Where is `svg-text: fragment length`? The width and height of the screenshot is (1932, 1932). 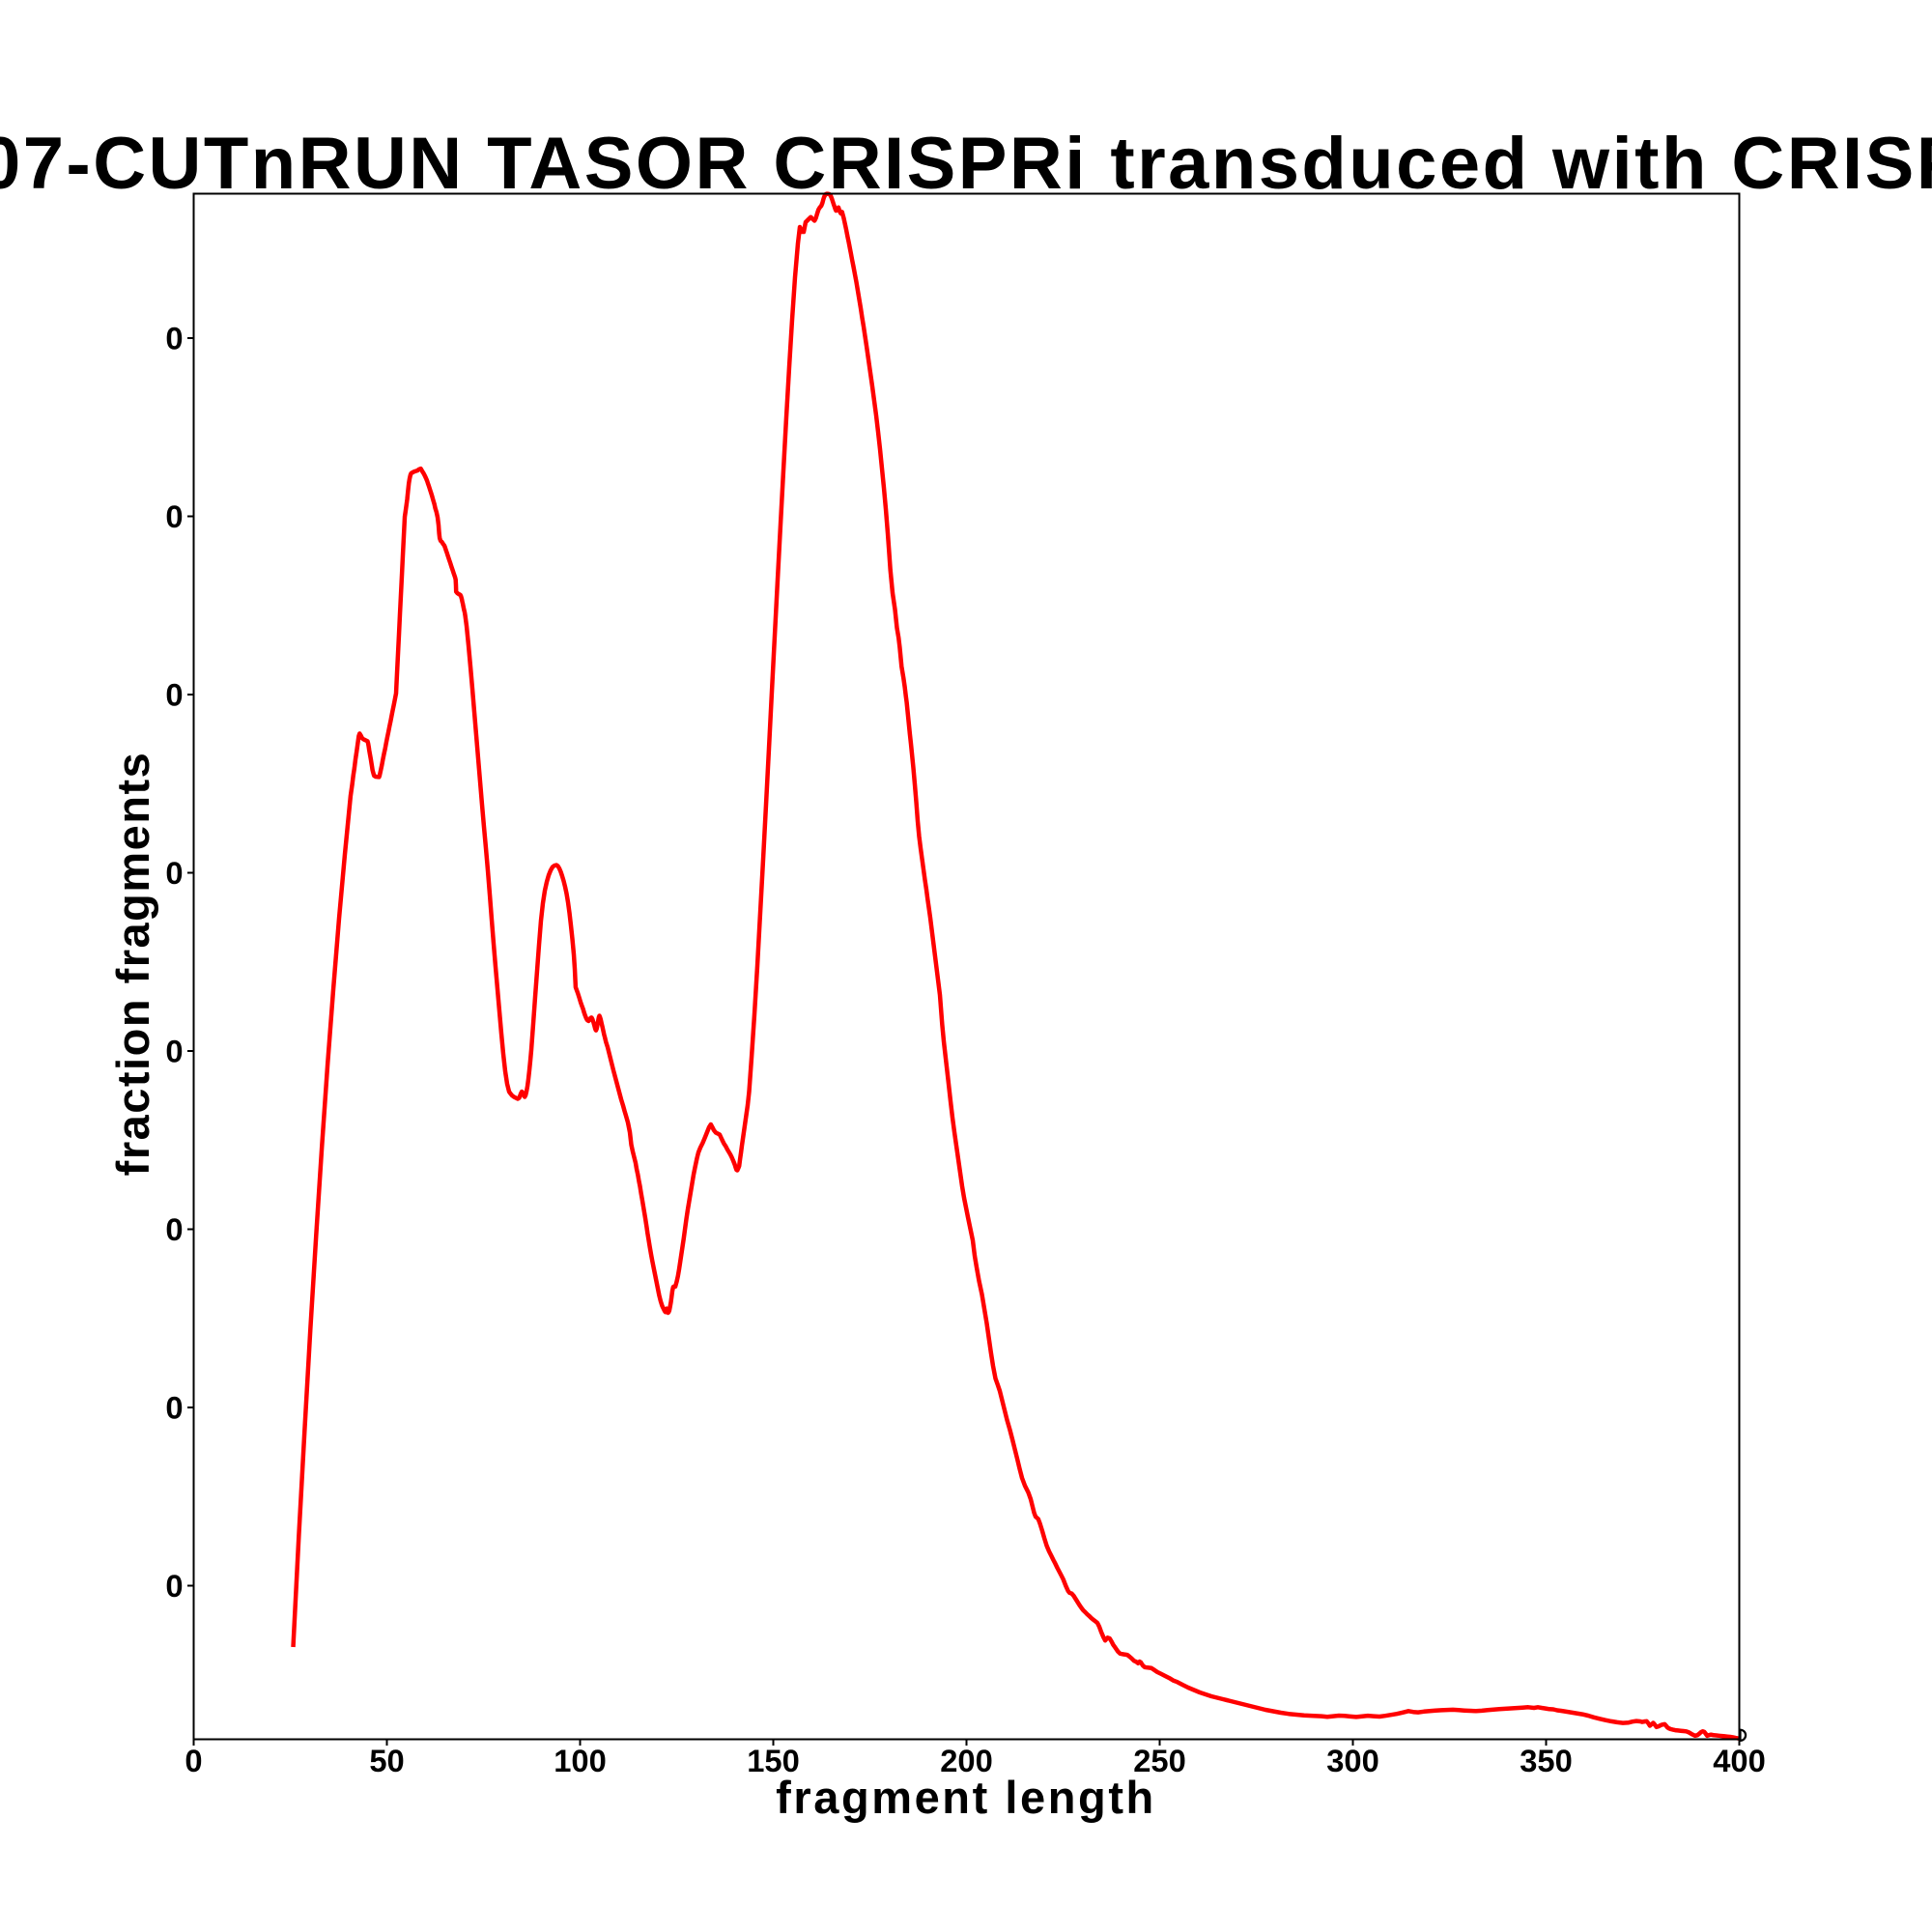 svg-text: fragment length is located at coordinates (966, 1797).